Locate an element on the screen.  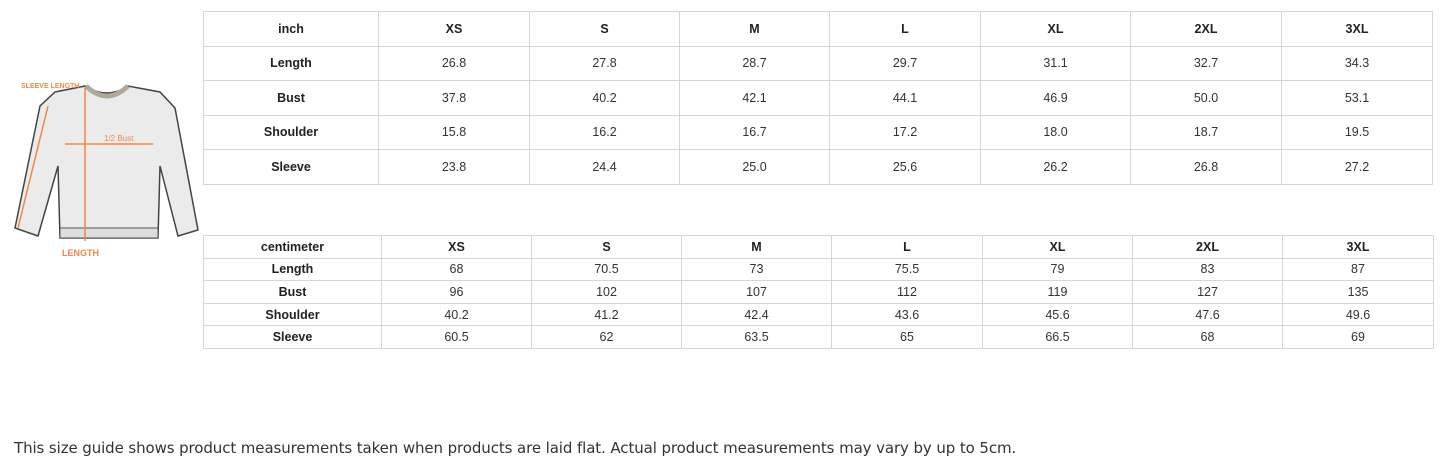
table-cell: 41.2 is located at coordinates (606, 314).